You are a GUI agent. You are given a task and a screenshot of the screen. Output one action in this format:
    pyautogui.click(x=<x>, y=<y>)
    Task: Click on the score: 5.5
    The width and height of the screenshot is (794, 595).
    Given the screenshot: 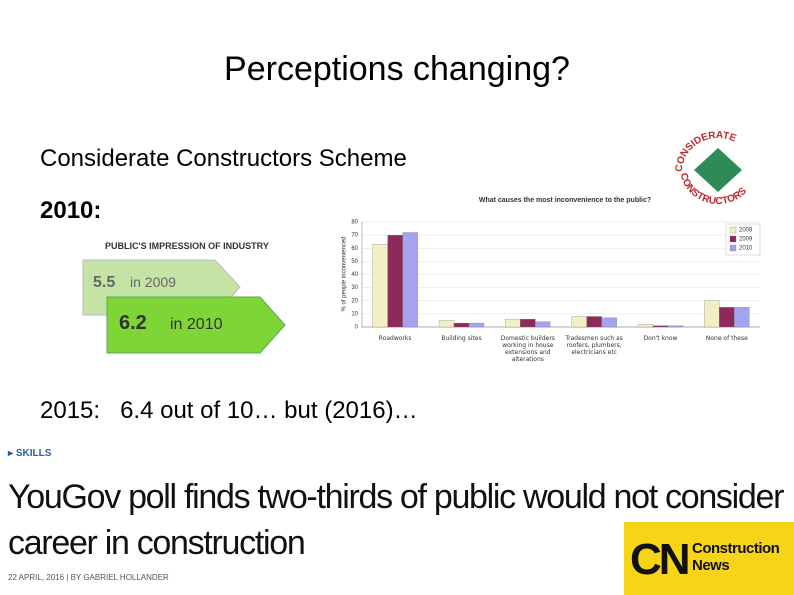 What is the action you would take?
    pyautogui.click(x=104, y=282)
    